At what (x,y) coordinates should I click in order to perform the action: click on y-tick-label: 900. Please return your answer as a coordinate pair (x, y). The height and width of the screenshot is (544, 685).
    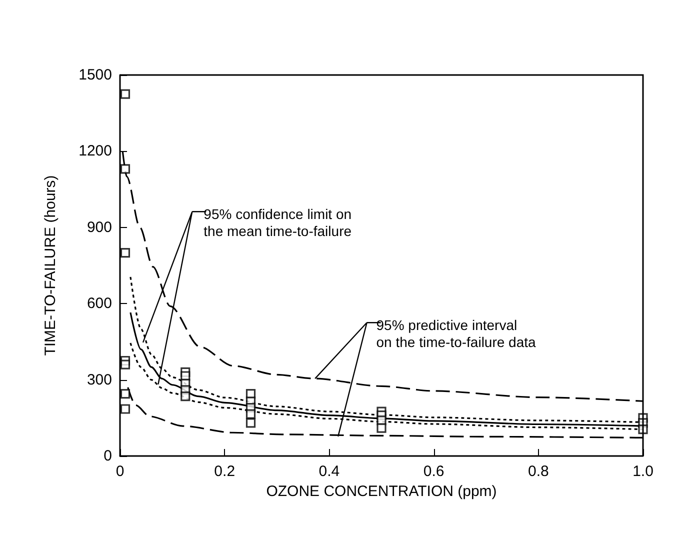
    Looking at the image, I should click on (99, 227).